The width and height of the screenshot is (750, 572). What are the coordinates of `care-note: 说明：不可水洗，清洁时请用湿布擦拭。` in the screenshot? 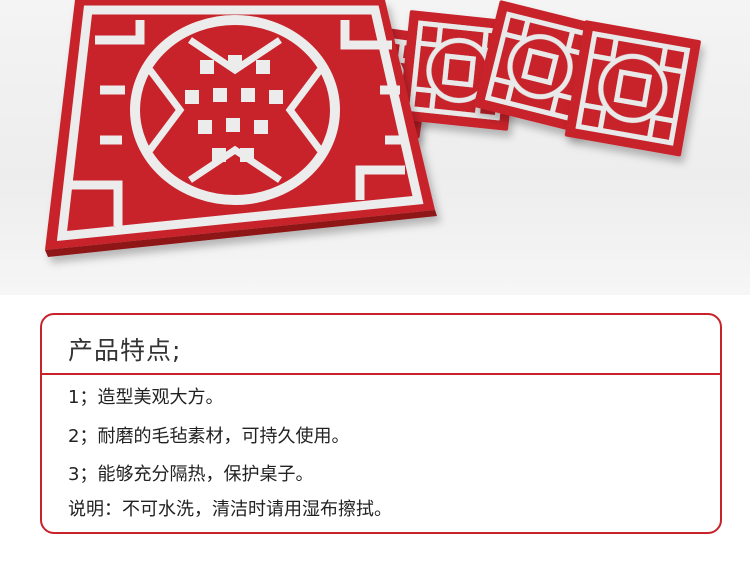 It's located at (230, 509).